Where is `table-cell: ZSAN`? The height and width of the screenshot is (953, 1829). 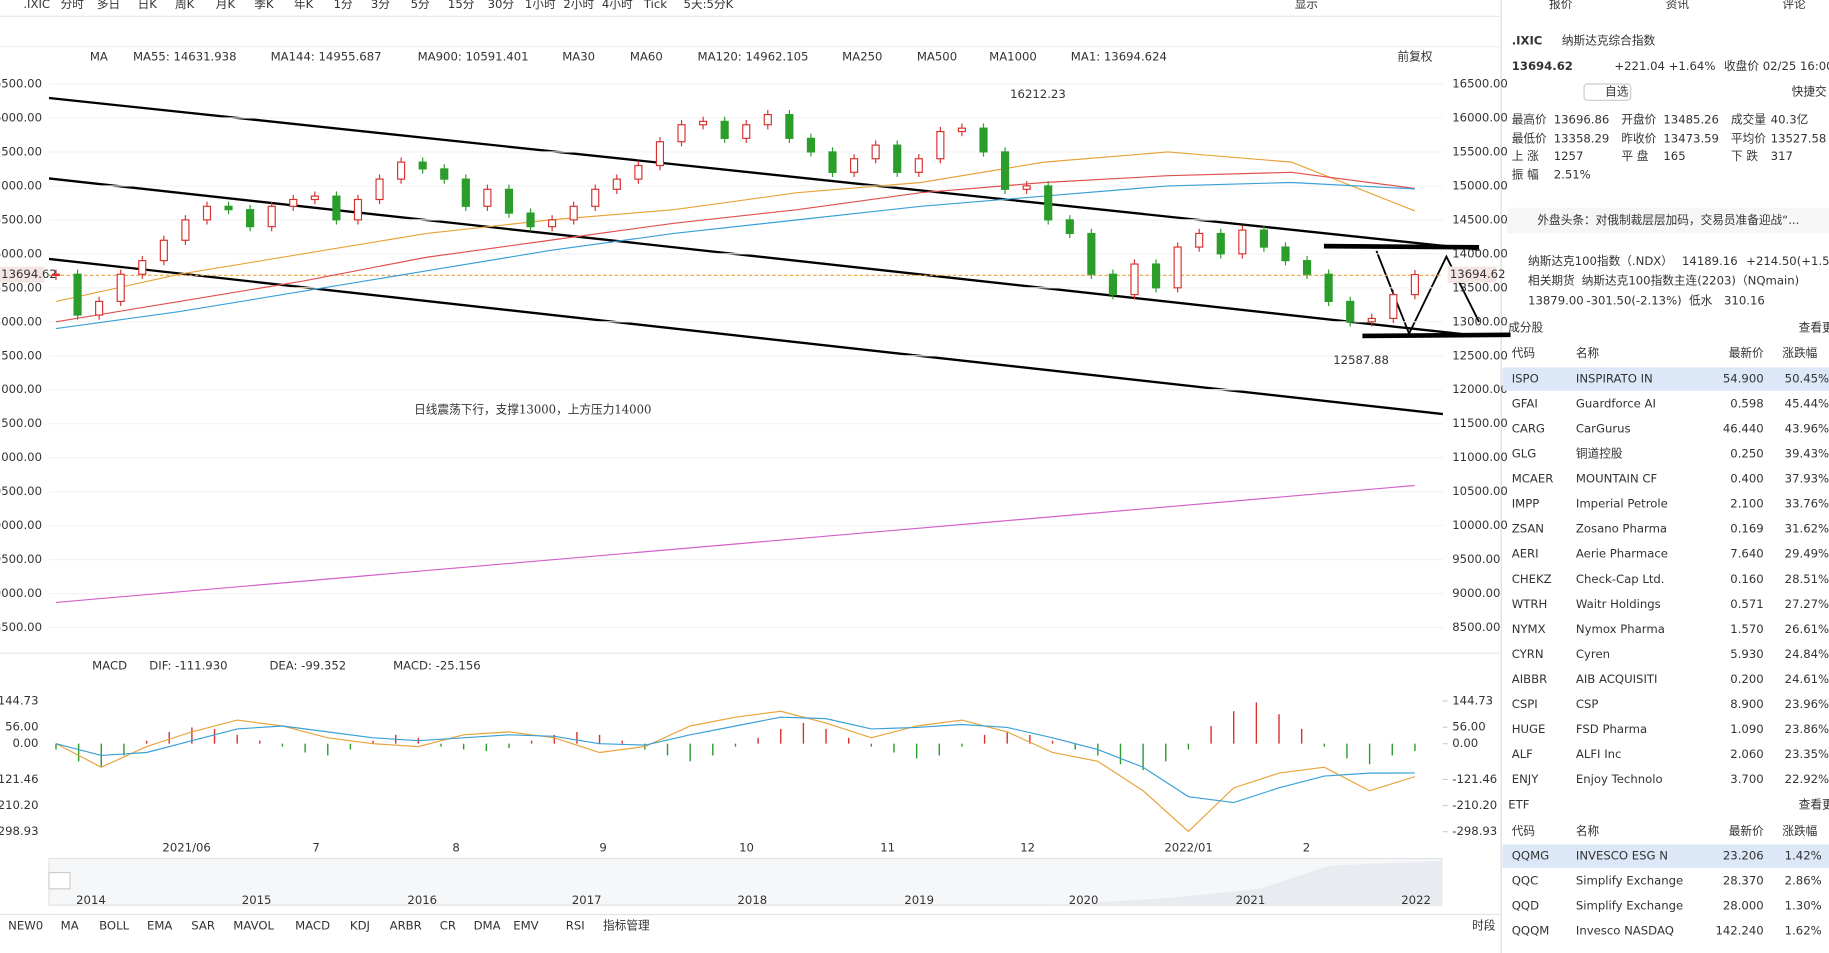
table-cell: ZSAN is located at coordinates (1528, 529).